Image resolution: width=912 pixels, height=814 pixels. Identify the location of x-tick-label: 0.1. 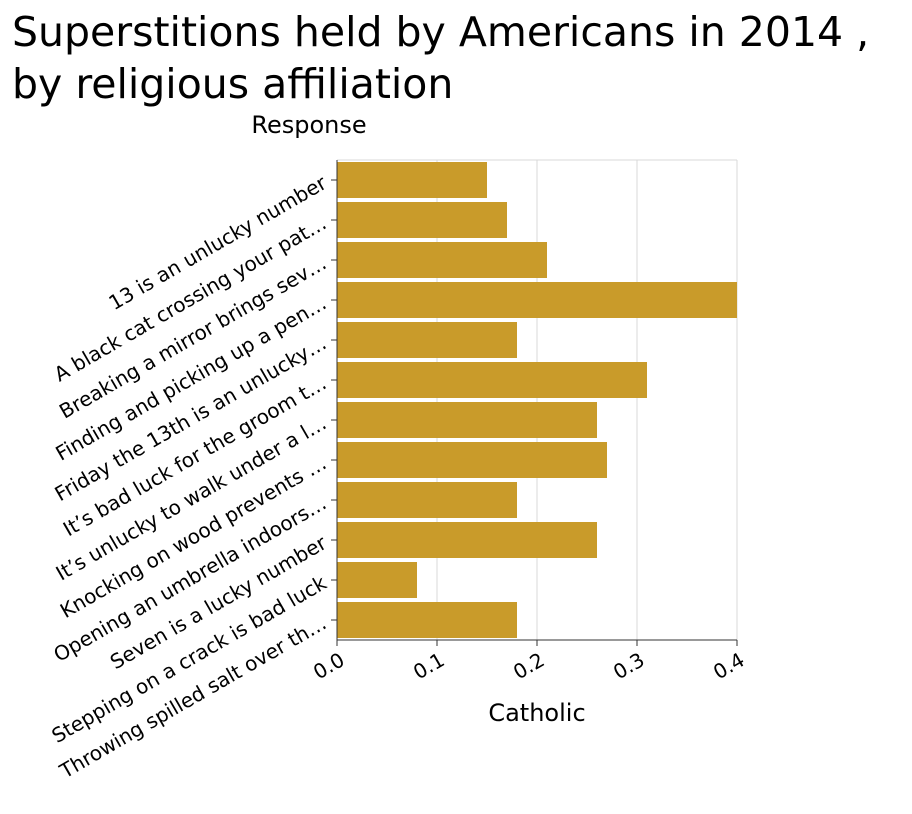
(429, 666).